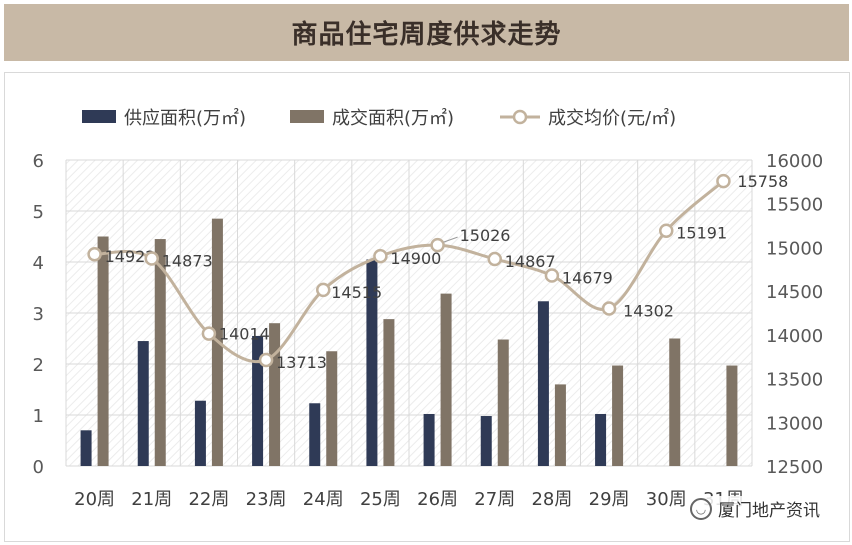  Describe the element at coordinates (187, 261) in the screenshot. I see `data-label: 14873` at that location.